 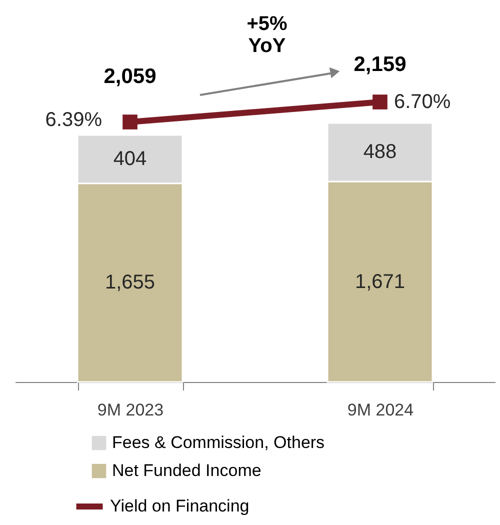 What do you see at coordinates (180, 506) in the screenshot?
I see `legend-label: Yield on Financing` at bounding box center [180, 506].